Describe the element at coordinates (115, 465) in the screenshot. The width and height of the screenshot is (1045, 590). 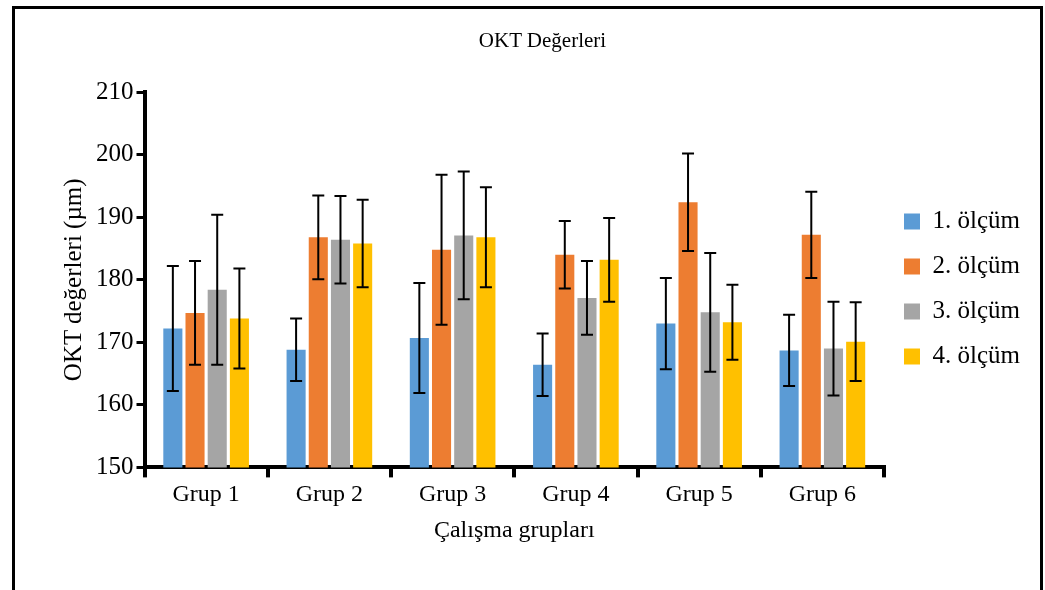
I see `y-tick-label: 150` at that location.